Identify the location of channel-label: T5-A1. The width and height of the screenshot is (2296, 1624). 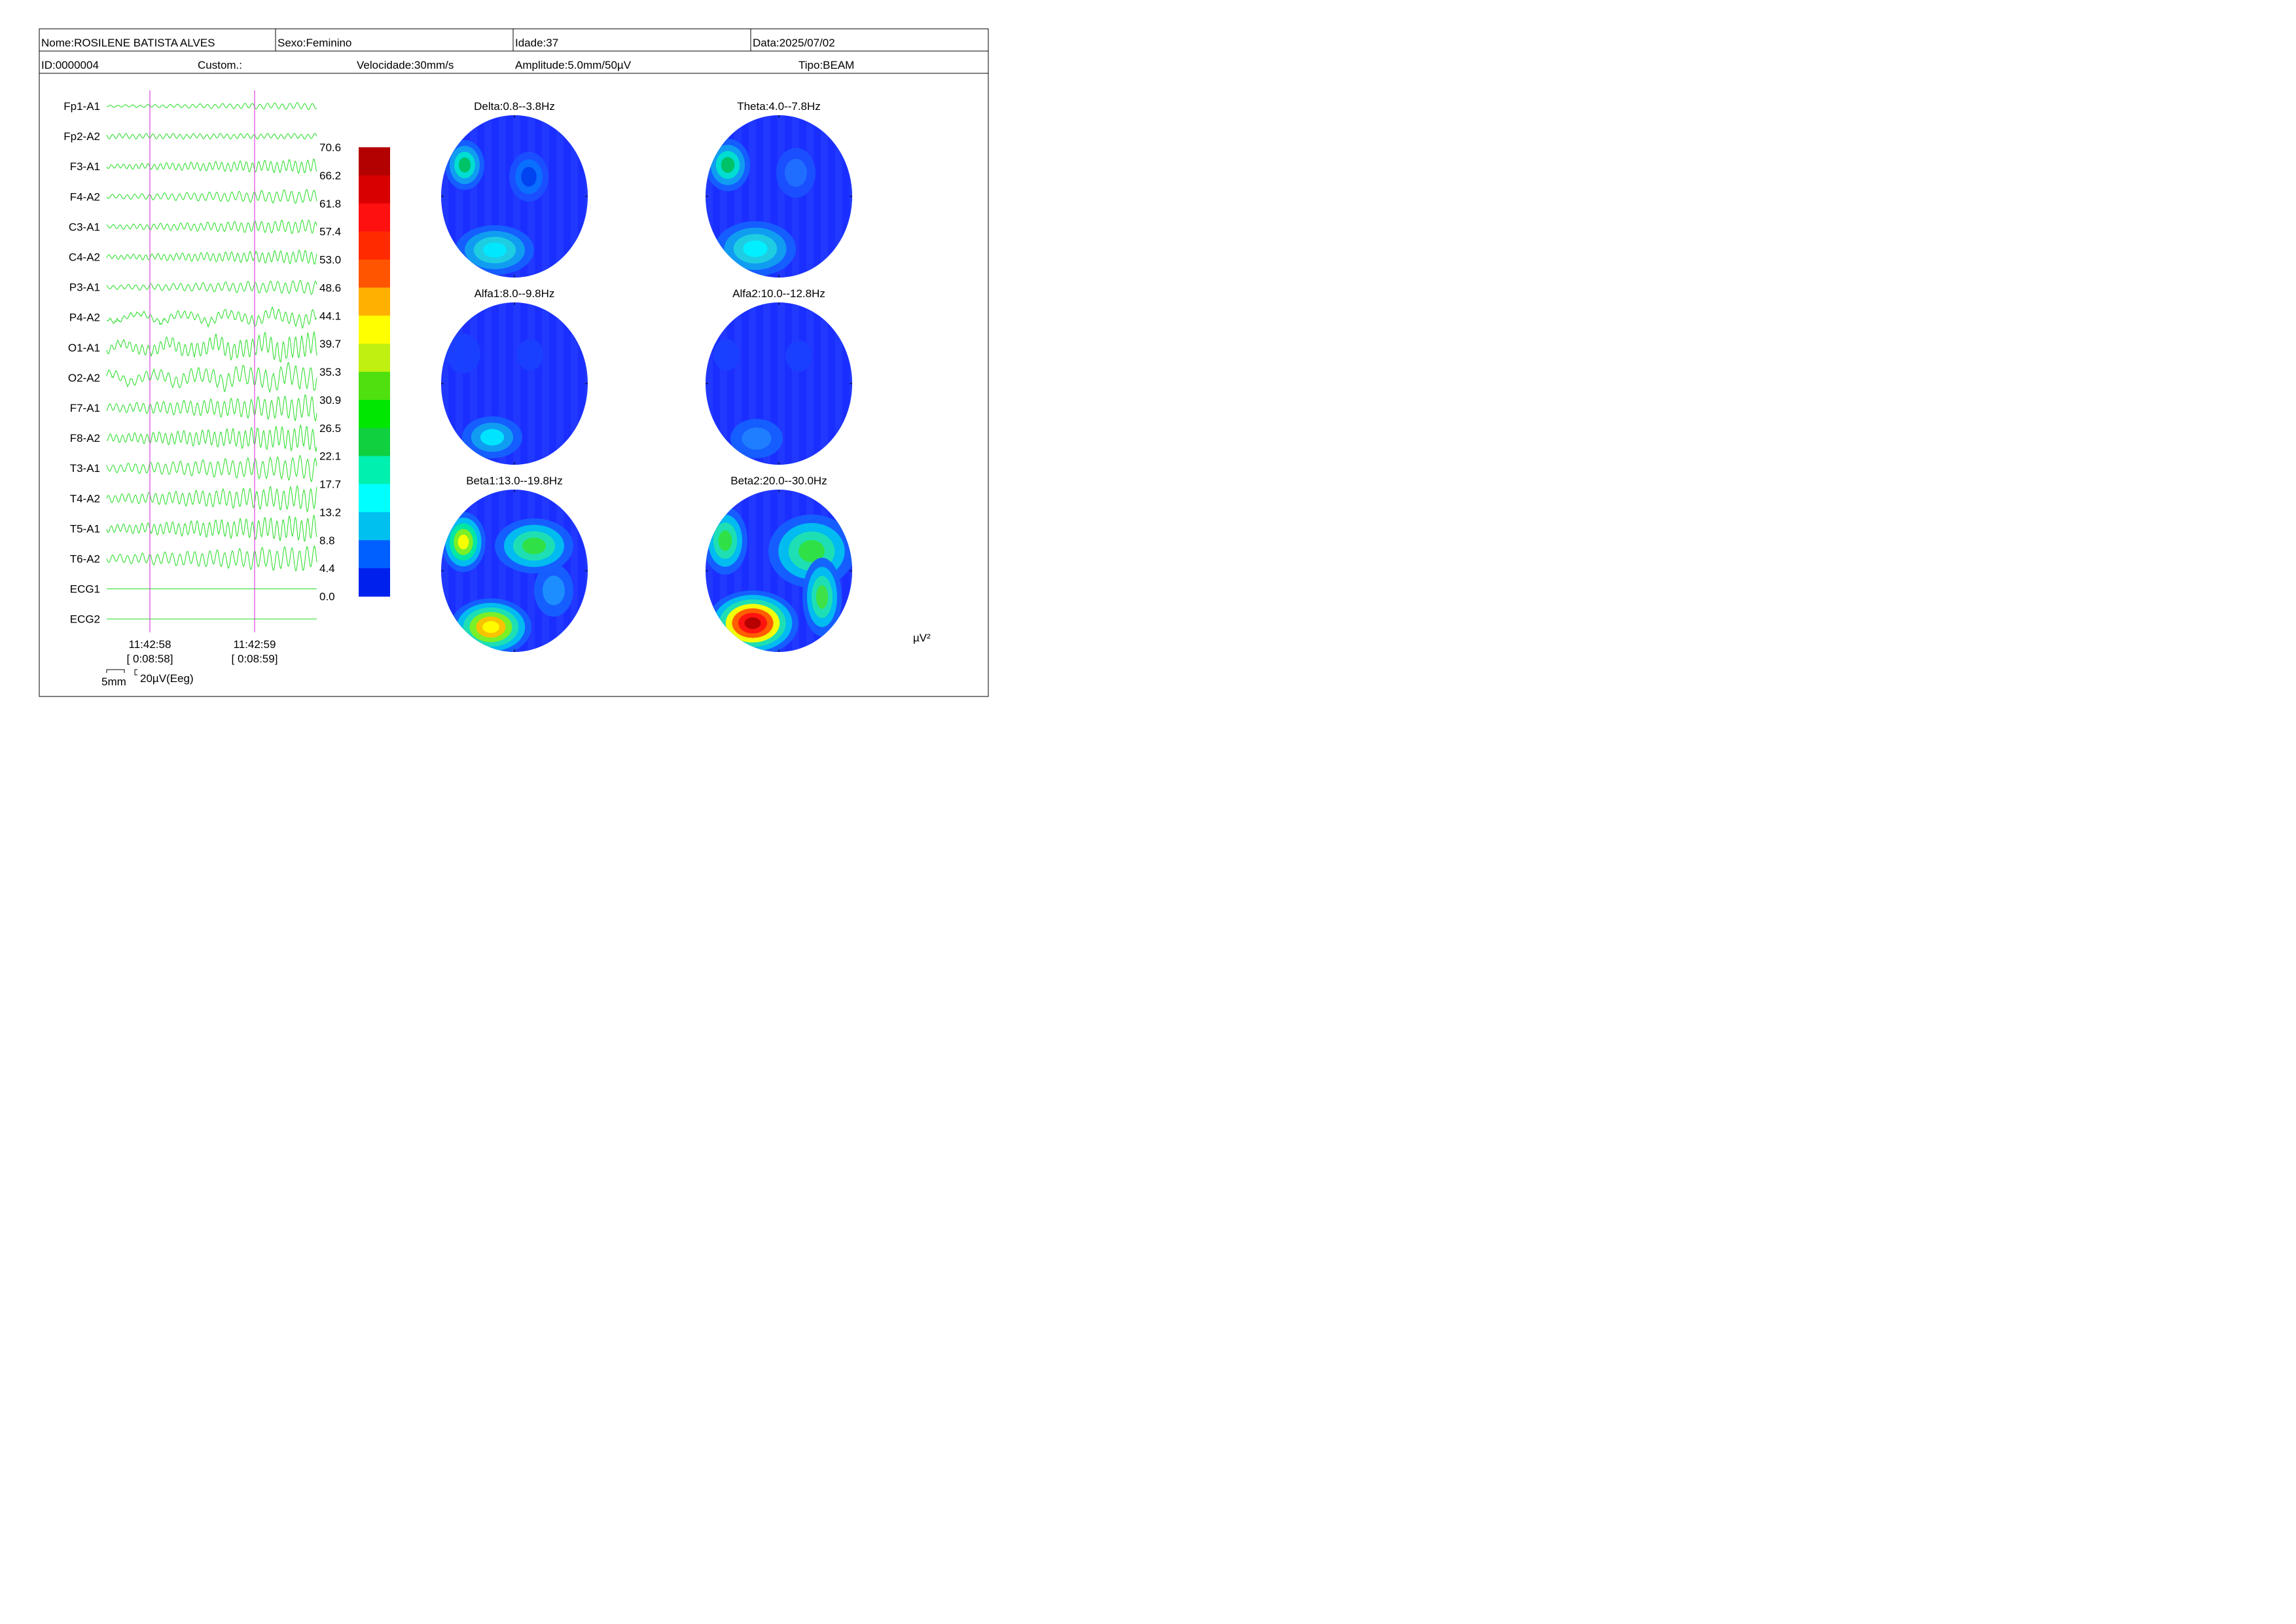
(85, 528).